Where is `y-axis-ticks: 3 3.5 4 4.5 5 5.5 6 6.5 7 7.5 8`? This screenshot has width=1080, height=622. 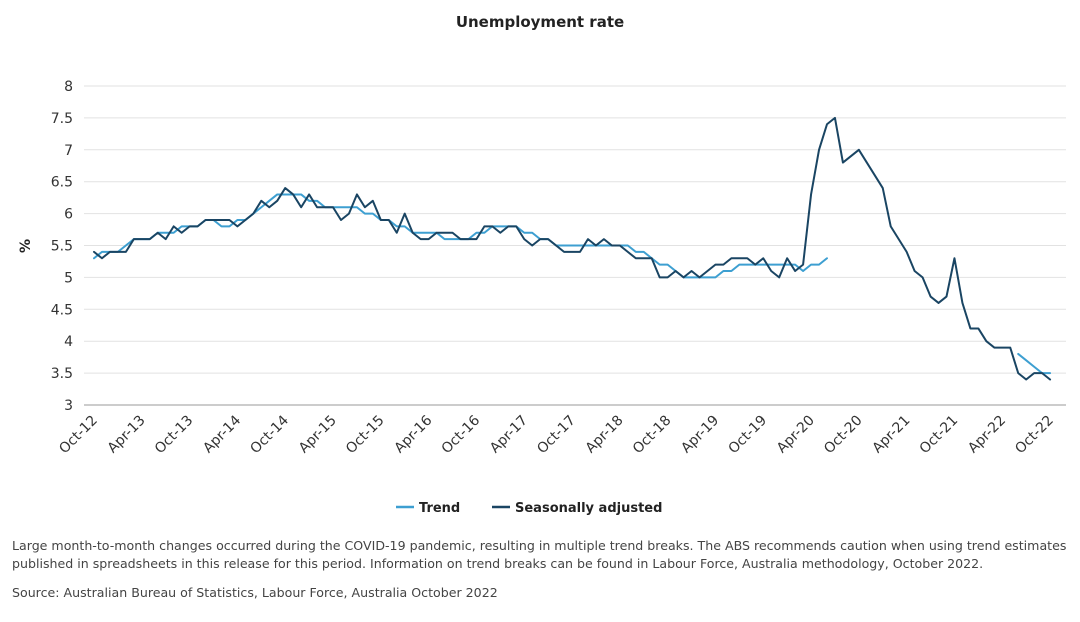
y-axis-ticks: 3 3.5 4 4.5 5 5.5 6 6.5 7 7.5 8 is located at coordinates (62, 246).